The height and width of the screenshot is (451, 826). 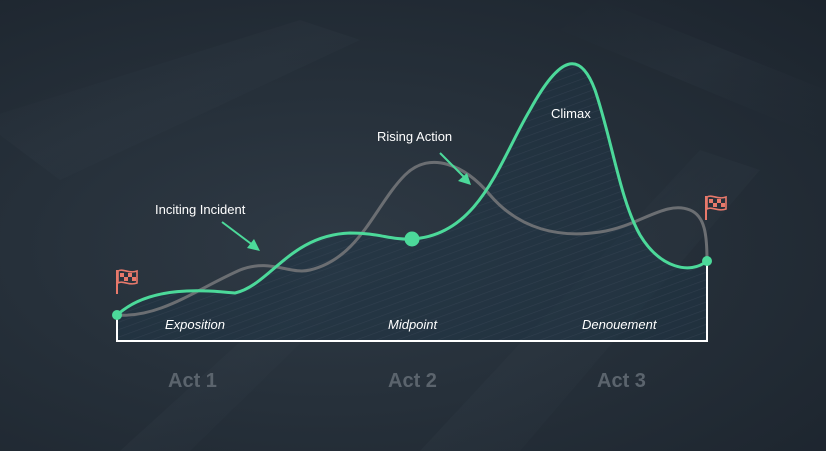 What do you see at coordinates (413, 324) in the screenshot?
I see `midpoint-label: Midpoint` at bounding box center [413, 324].